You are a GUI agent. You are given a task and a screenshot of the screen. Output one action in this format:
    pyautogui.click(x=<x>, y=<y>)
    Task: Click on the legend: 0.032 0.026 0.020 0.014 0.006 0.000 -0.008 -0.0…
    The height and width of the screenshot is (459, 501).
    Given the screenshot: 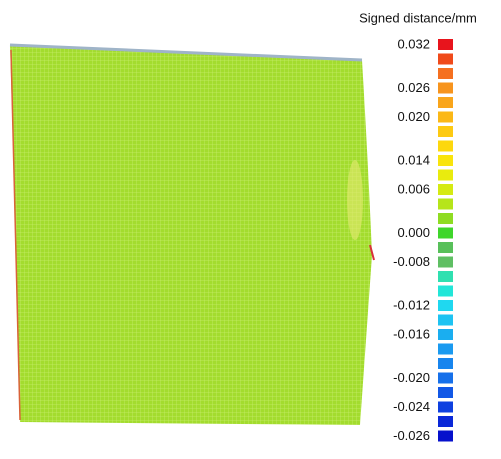 What is the action you would take?
    pyautogui.click(x=423, y=239)
    